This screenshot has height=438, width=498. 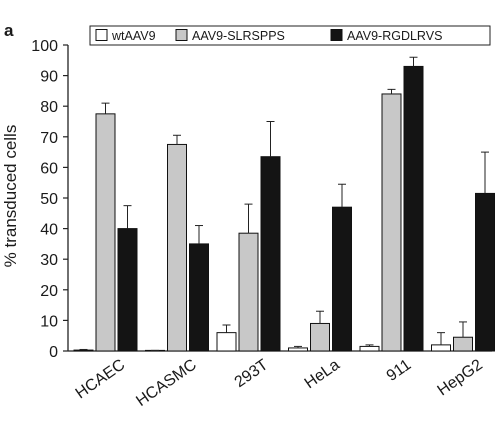 What do you see at coordinates (252, 373) in the screenshot?
I see `x-tick-label: 293T` at bounding box center [252, 373].